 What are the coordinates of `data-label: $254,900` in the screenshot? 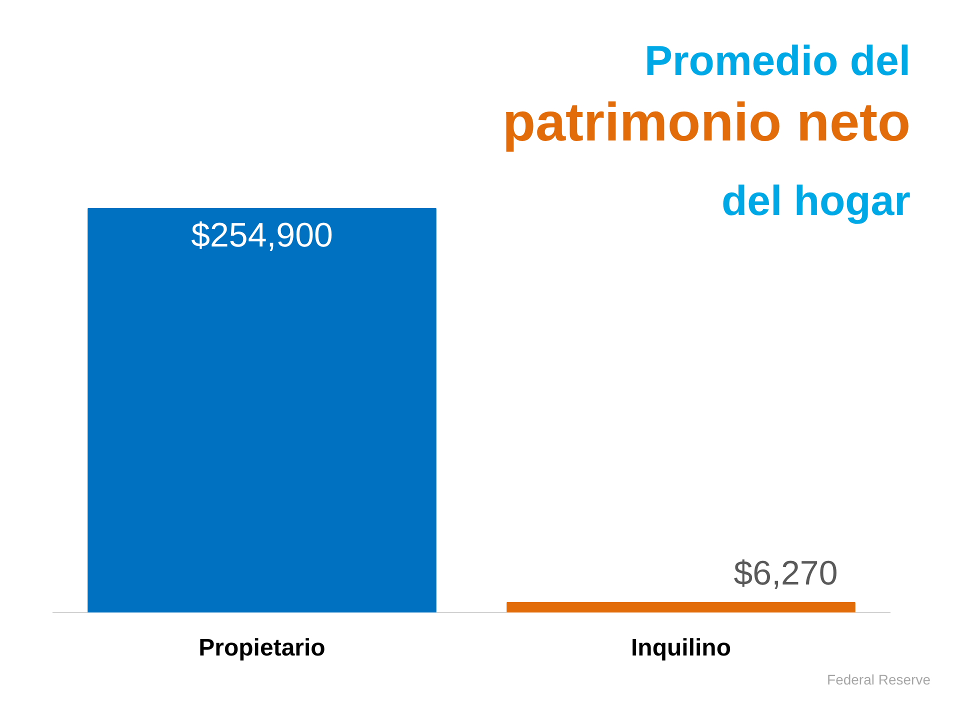 It's located at (262, 235).